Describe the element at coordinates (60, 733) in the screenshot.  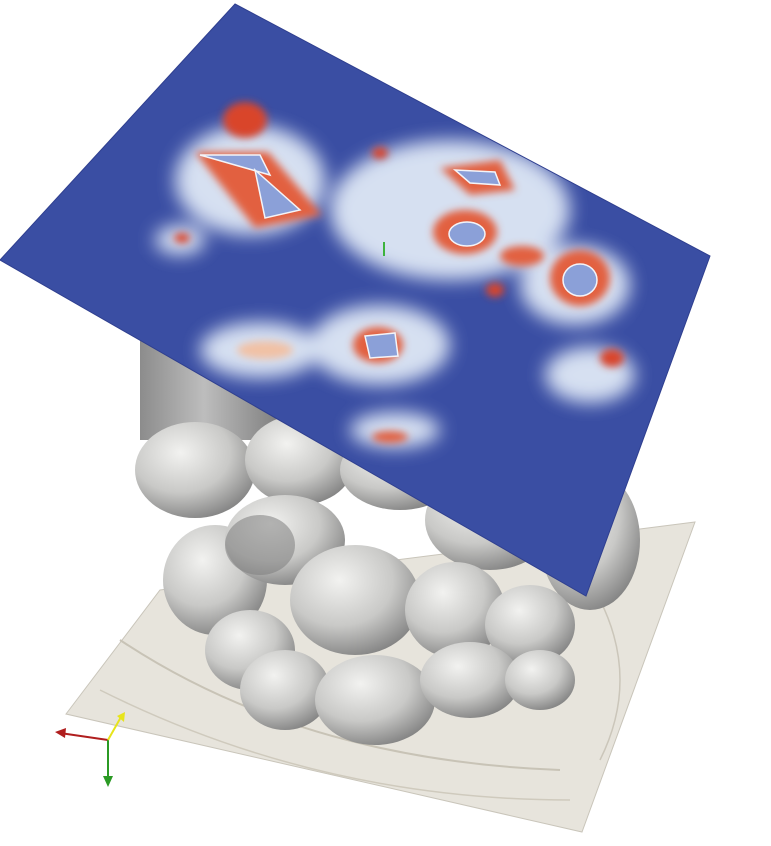
I see `x-axis-arrow-icon` at that location.